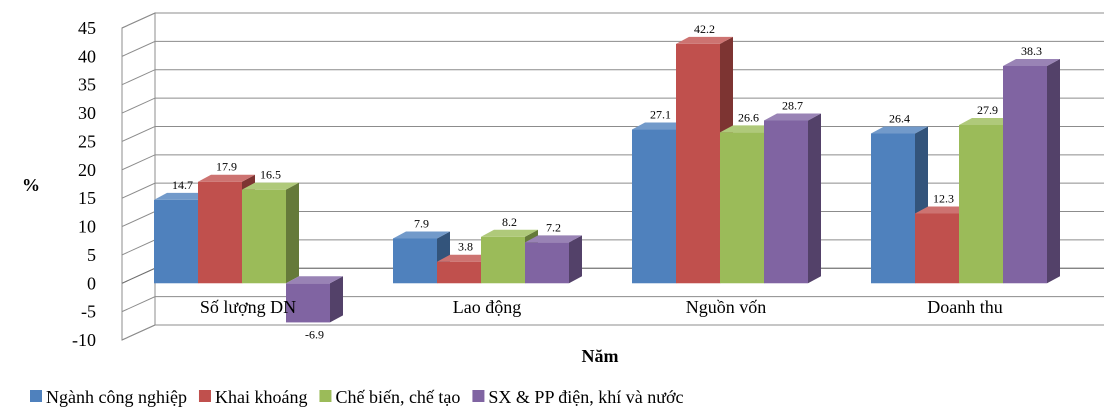 The width and height of the screenshot is (1104, 417). I want to click on legend-label: Chế biến, chế tạo, so click(397, 397).